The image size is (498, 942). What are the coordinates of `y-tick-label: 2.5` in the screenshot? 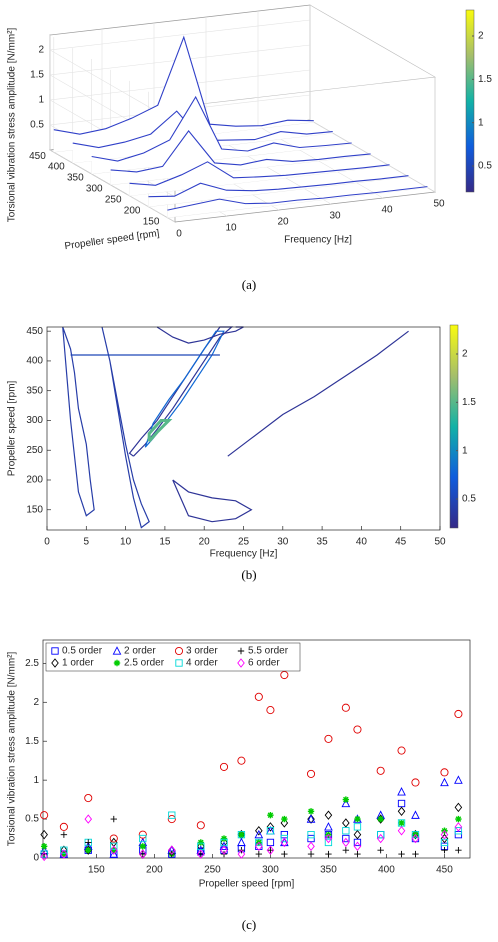 It's located at (32, 663).